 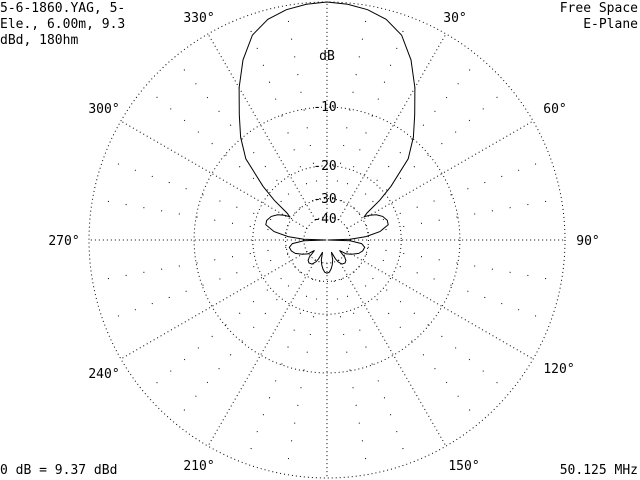 I want to click on angle-label-120: 120°, so click(x=558, y=369).